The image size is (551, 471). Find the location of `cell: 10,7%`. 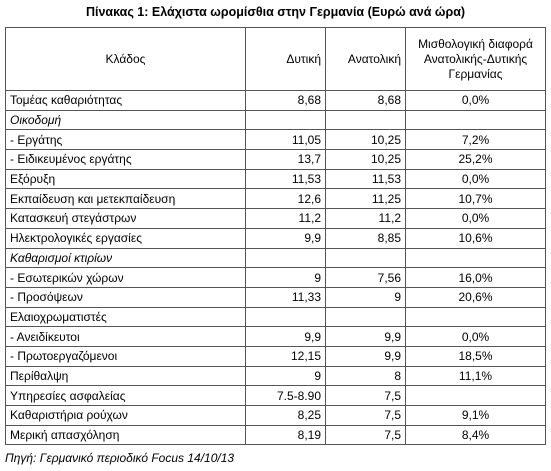

cell: 10,7% is located at coordinates (475, 199).